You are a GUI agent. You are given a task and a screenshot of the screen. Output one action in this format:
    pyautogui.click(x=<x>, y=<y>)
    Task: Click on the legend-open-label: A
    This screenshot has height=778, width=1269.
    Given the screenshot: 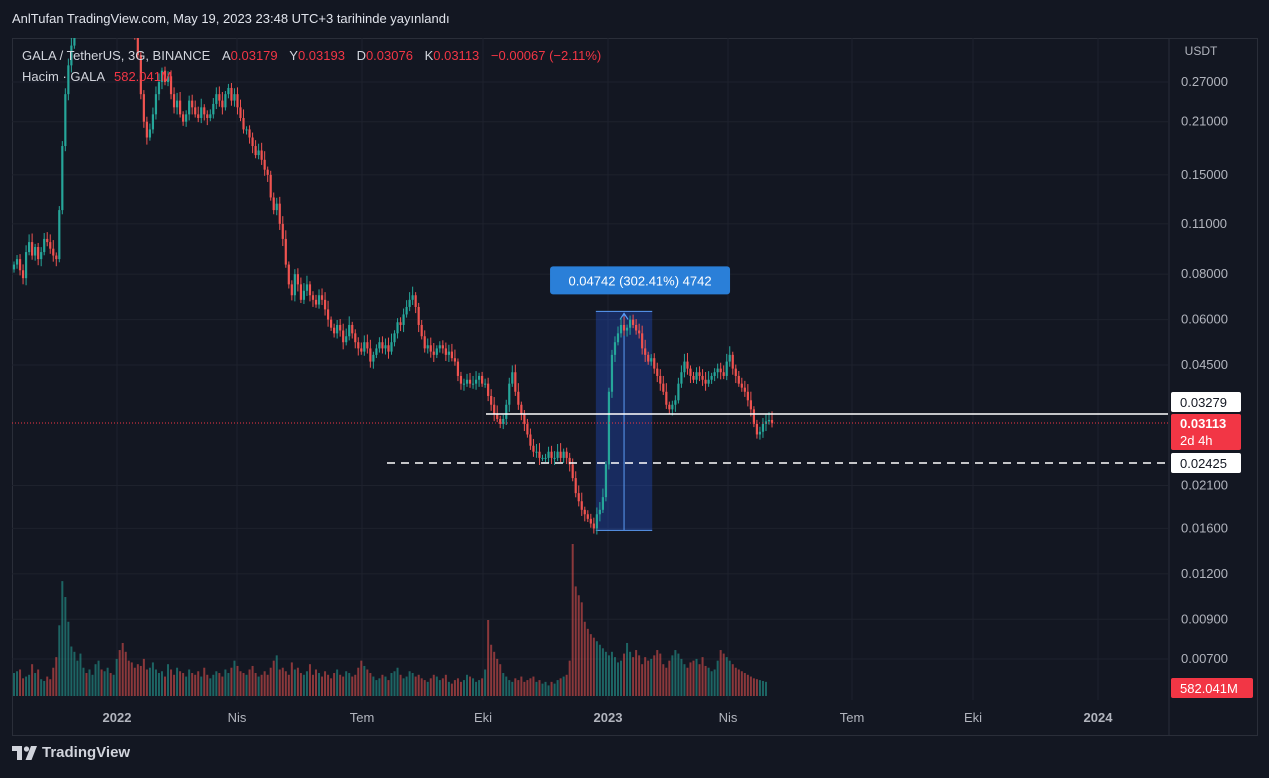 What is the action you would take?
    pyautogui.click(x=226, y=55)
    